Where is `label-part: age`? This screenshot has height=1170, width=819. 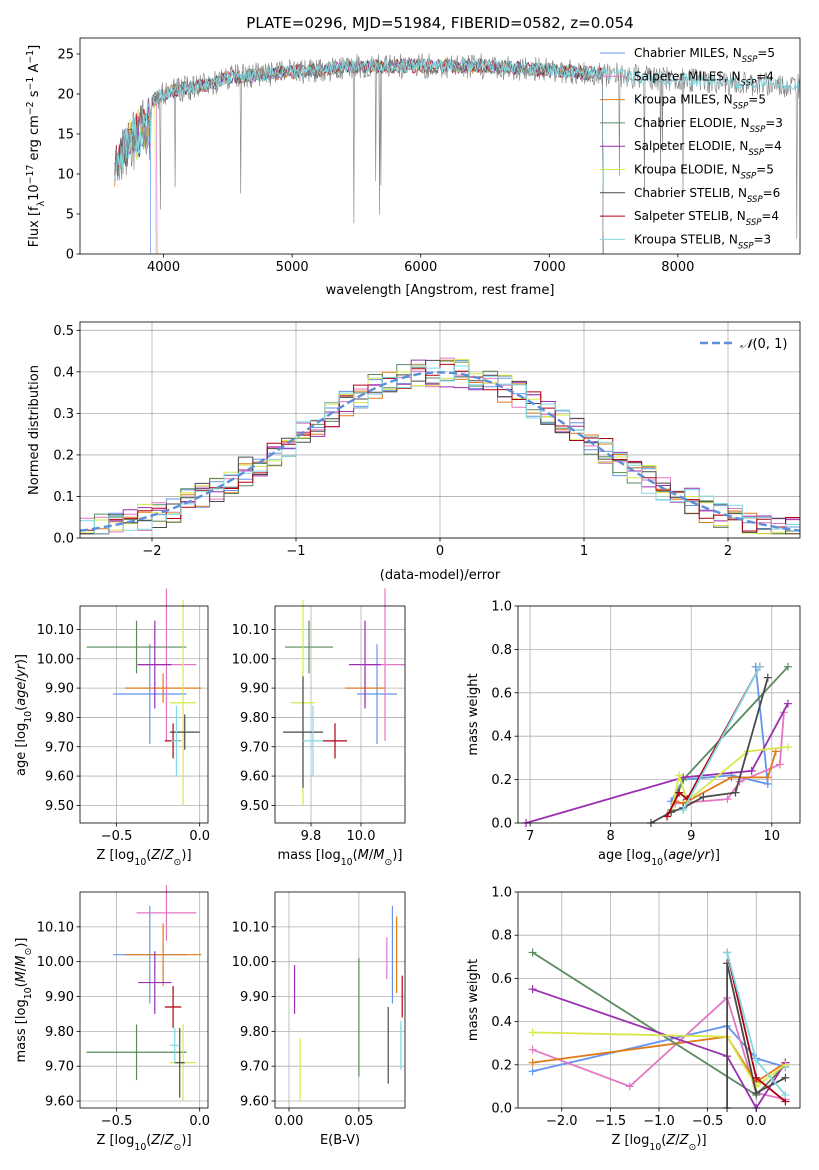 label-part: age is located at coordinates (680, 855).